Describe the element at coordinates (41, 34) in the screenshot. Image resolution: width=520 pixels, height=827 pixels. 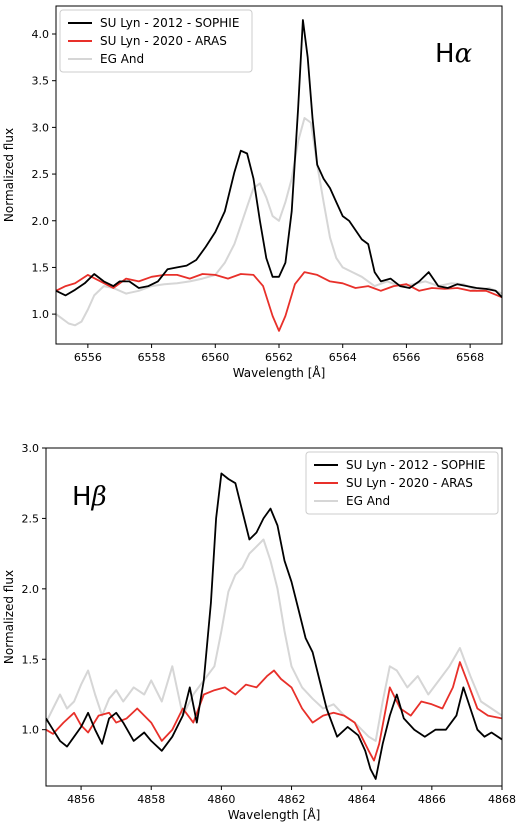
I see `y-tick-label: 4.0` at that location.